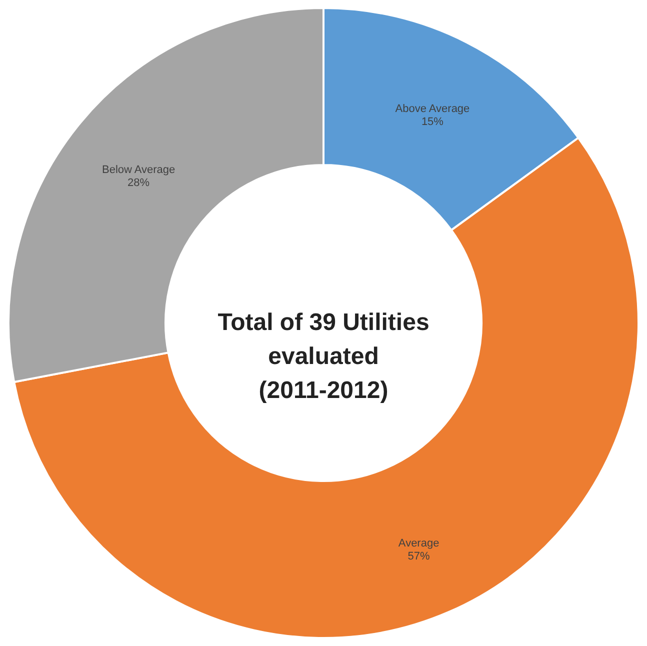 Image resolution: width=647 pixels, height=646 pixels. What do you see at coordinates (419, 543) in the screenshot?
I see `slice-label: Average` at bounding box center [419, 543].